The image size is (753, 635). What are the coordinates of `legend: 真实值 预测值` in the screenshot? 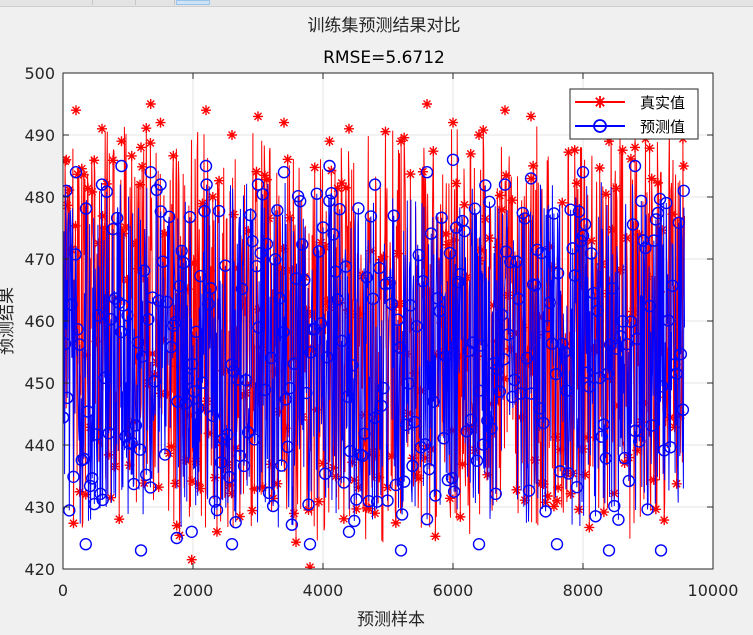 It's located at (634, 114).